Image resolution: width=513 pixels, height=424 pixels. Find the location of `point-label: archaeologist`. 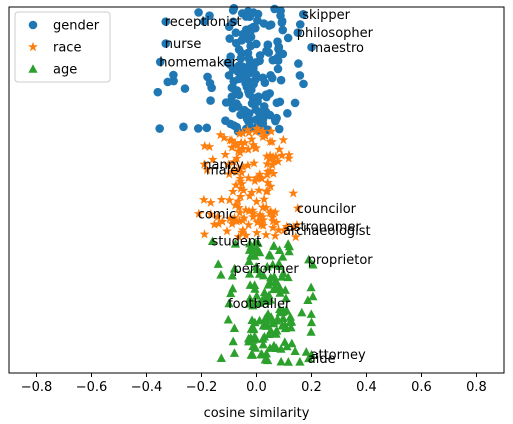

point-label: archaeologist is located at coordinates (327, 231).